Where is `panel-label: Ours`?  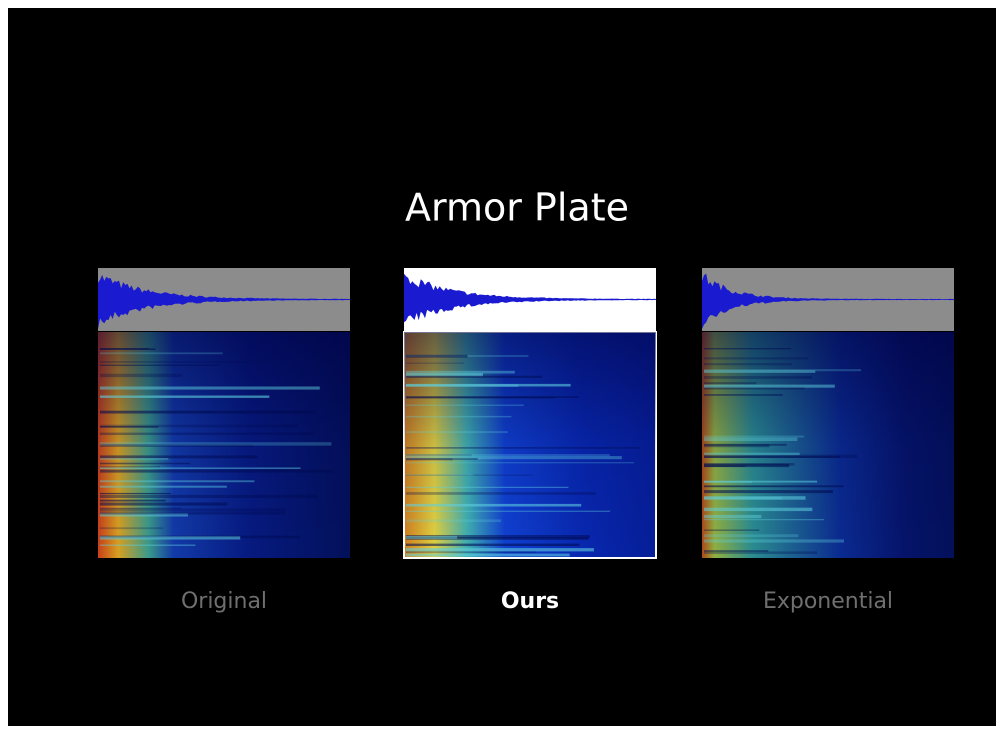
panel-label: Ours is located at coordinates (530, 601).